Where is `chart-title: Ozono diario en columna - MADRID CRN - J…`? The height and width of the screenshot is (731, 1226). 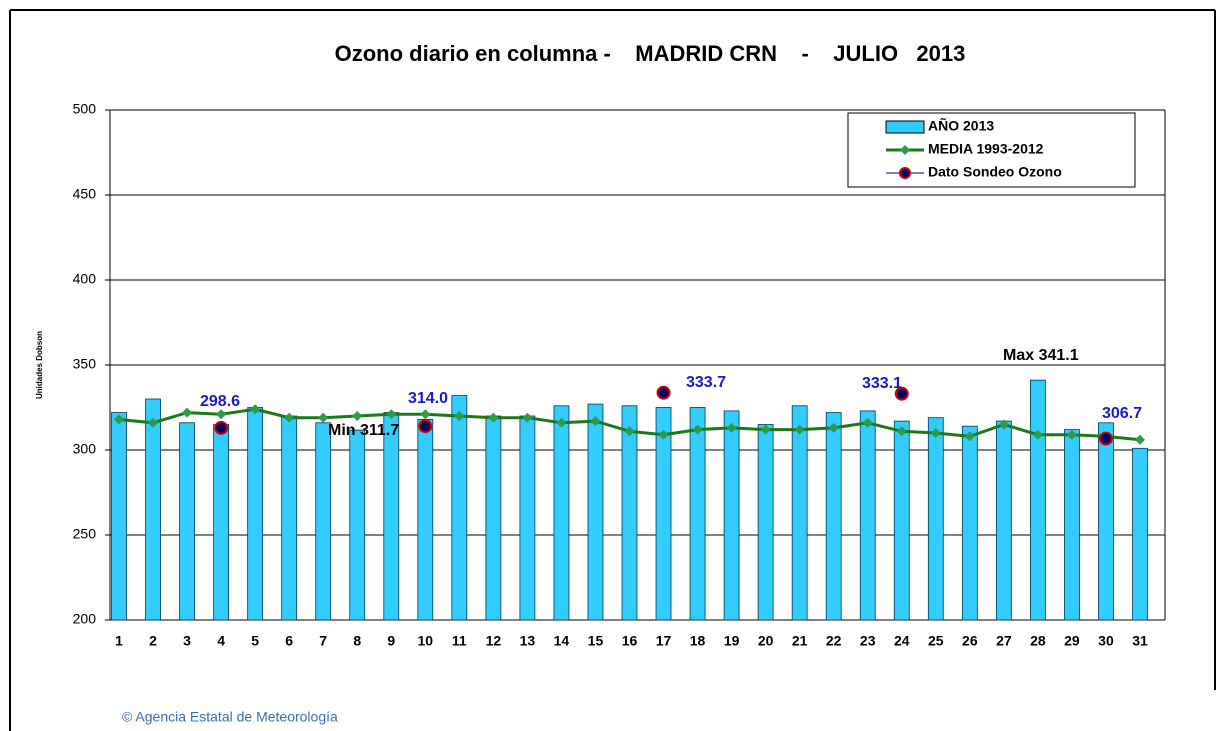 chart-title: Ozono diario en columna - MADRID CRN - J… is located at coordinates (650, 53).